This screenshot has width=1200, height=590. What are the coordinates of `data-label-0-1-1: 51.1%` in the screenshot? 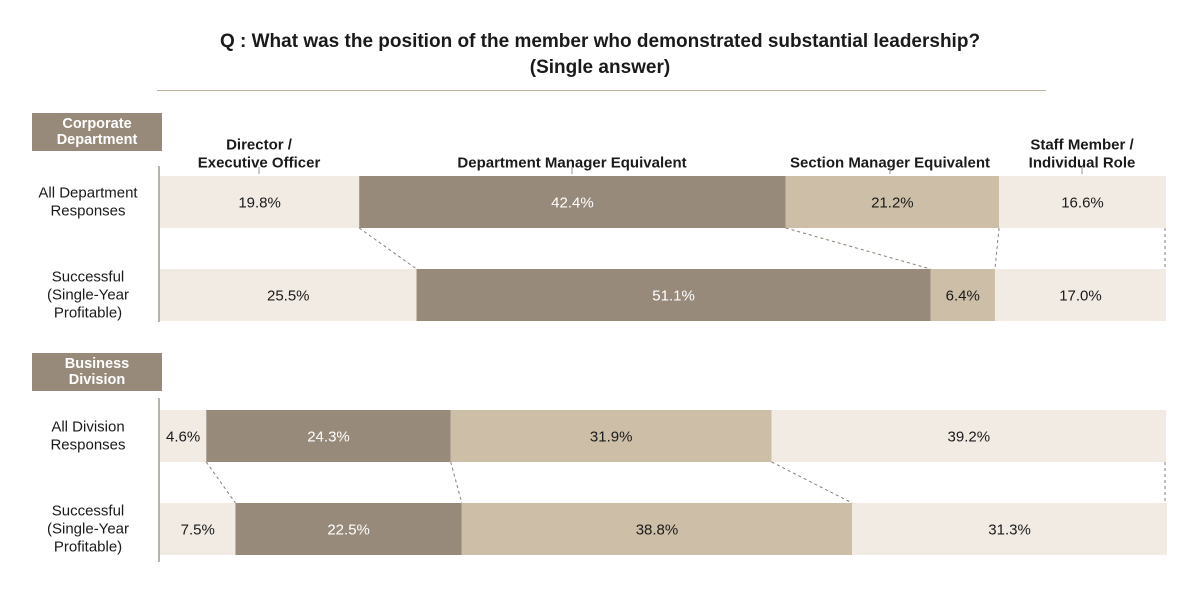 It's located at (673, 296).